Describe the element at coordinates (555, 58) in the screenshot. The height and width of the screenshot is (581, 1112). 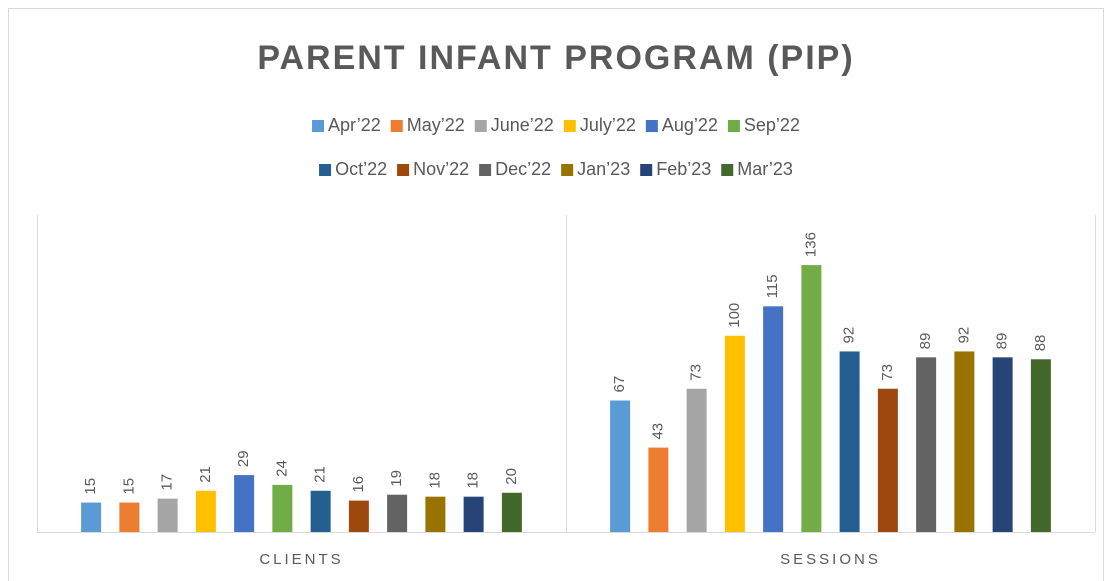
I see `chart-title: PARENT INFANT PROGRAM (PIP)` at that location.